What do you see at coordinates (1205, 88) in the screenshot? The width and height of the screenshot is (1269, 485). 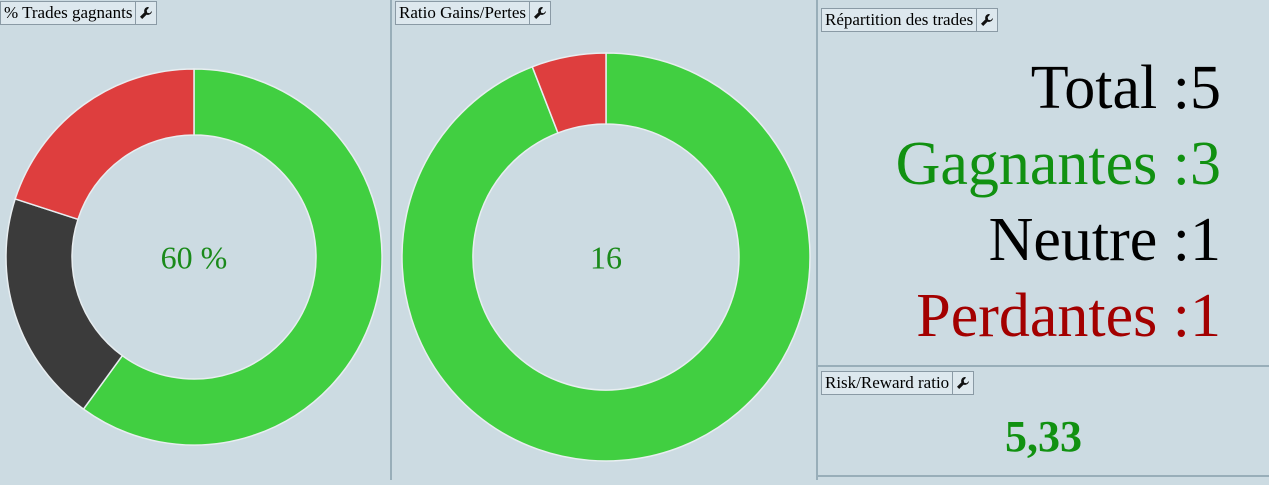 I see `summary-value: 5` at bounding box center [1205, 88].